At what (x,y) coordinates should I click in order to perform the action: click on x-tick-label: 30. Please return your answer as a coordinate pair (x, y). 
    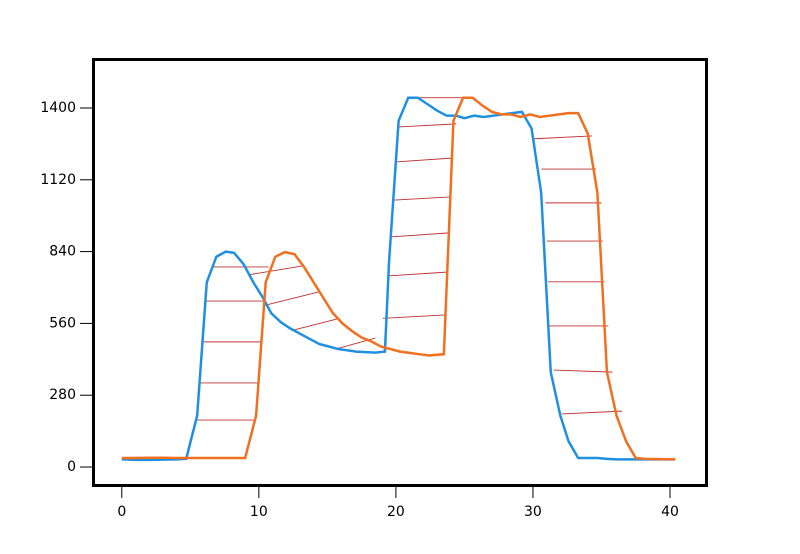
    Looking at the image, I should click on (533, 512).